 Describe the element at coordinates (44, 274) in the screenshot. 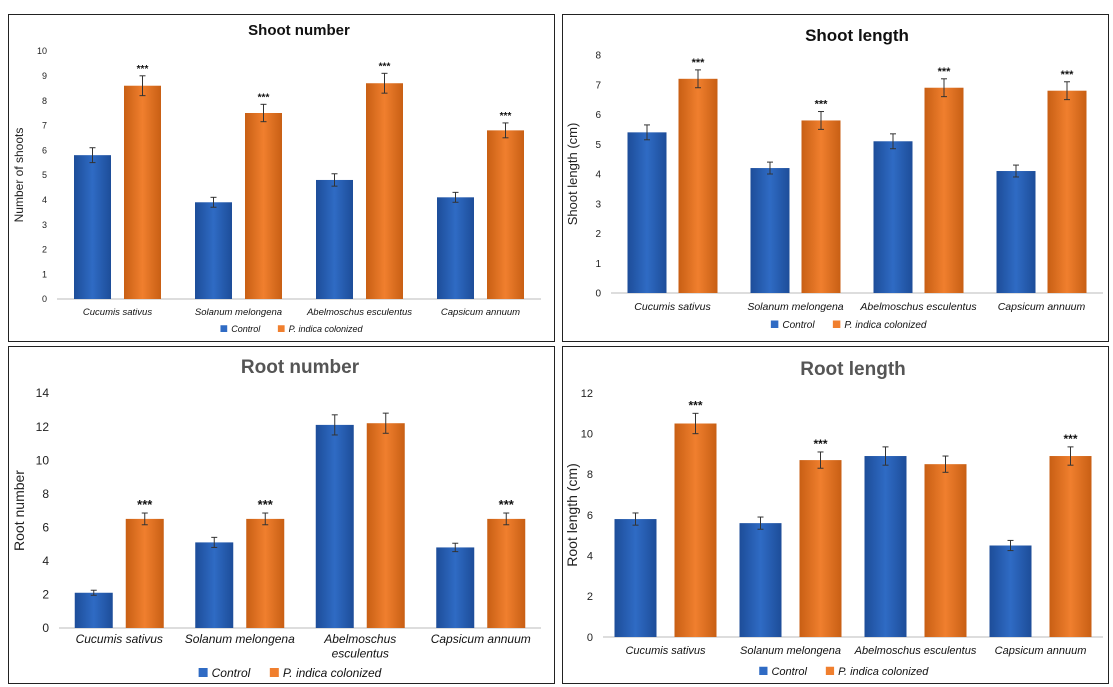

I see `y-tick-label: 1` at that location.